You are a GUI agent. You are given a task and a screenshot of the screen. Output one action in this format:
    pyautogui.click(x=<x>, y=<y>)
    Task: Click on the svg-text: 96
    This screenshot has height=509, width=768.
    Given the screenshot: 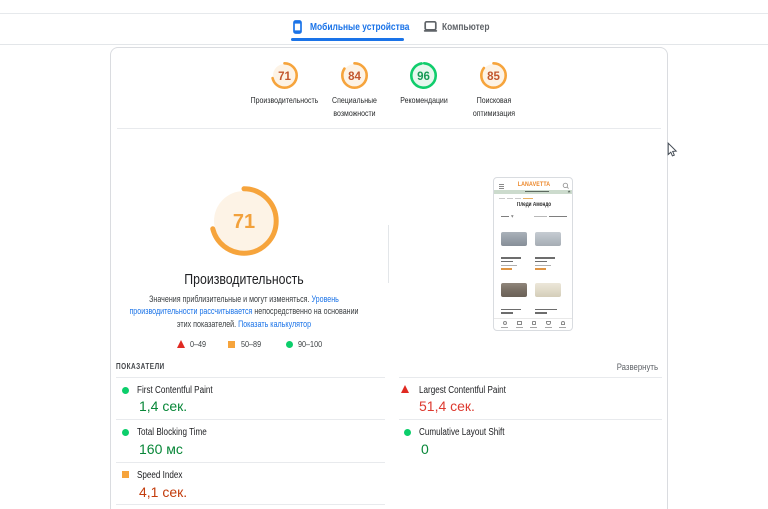 What is the action you would take?
    pyautogui.click(x=423, y=77)
    